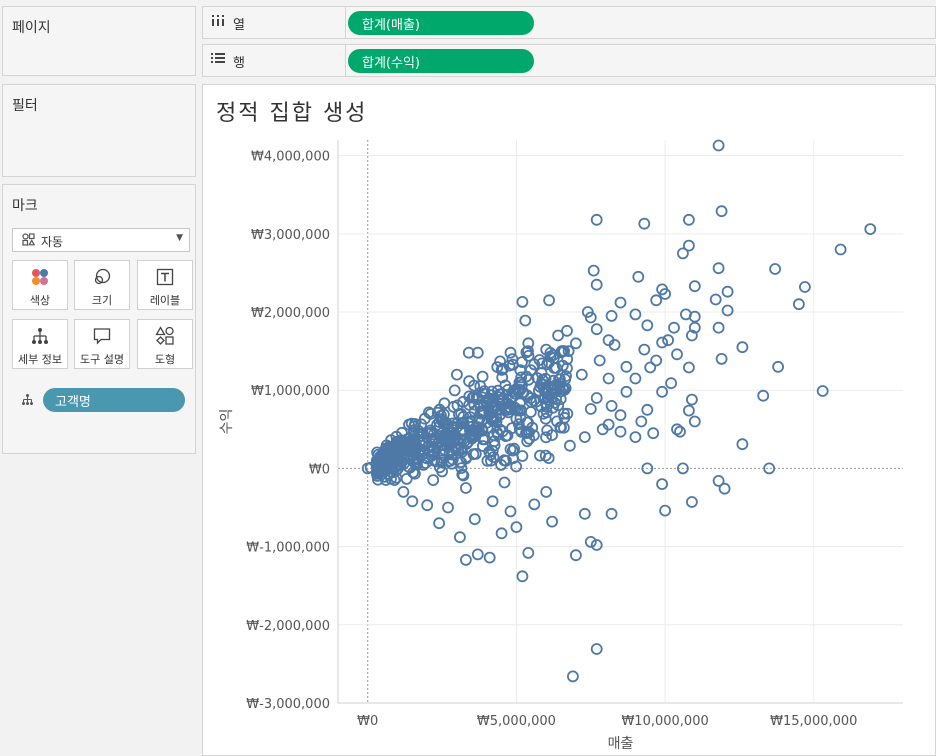  I want to click on mark-type-dropdown: 자동 ▼, so click(101, 240).